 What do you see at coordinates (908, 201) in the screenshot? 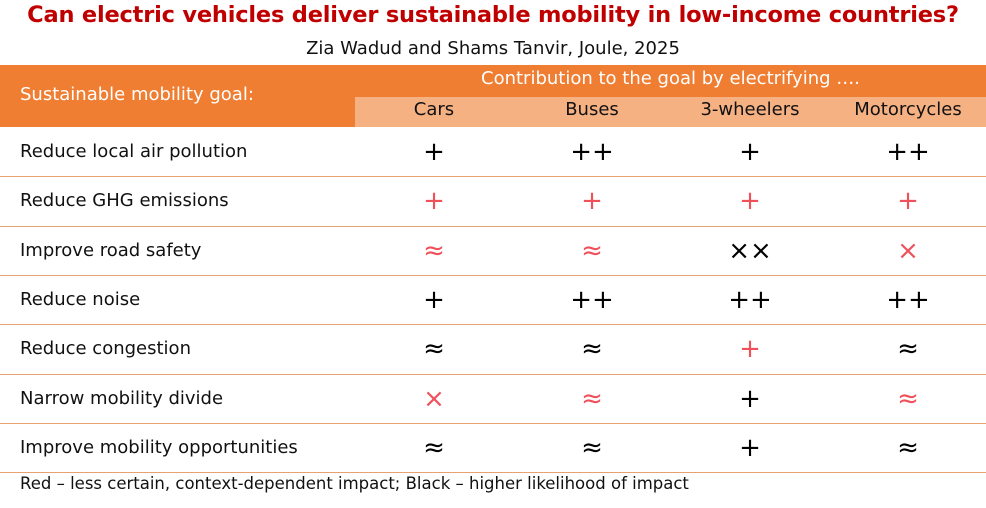
I see `impact-symbol-motorcycles: +` at bounding box center [908, 201].